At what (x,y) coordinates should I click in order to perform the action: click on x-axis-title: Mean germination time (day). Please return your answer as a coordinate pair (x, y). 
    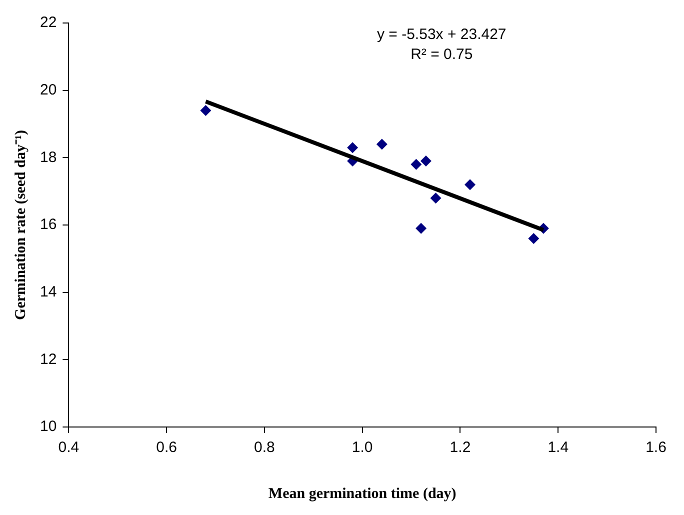
    Looking at the image, I should click on (362, 494).